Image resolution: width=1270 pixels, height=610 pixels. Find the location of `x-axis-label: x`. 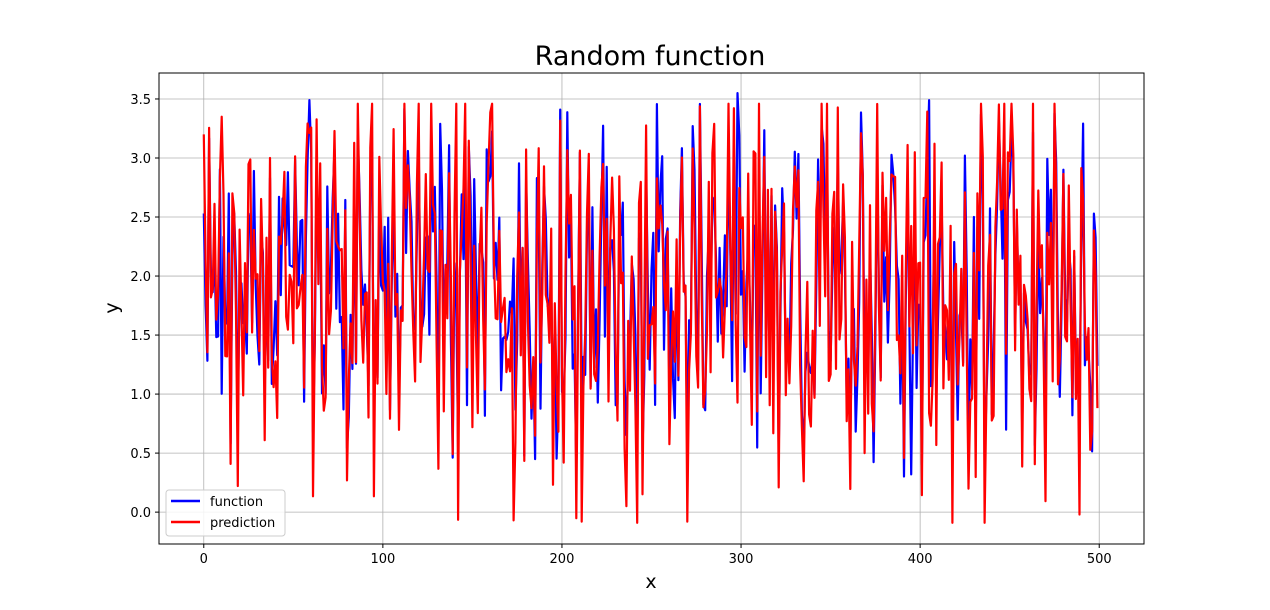

x-axis-label: x is located at coordinates (650, 582).